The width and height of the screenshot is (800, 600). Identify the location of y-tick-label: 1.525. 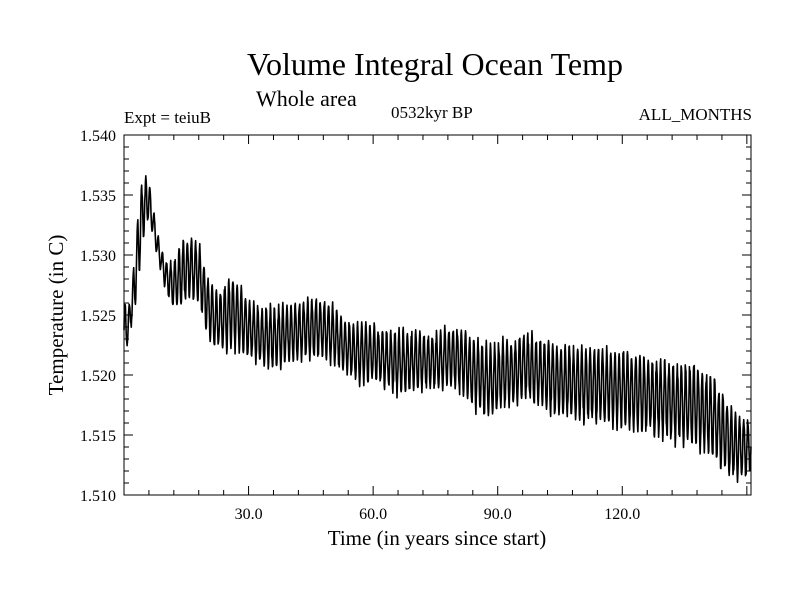
(98, 316).